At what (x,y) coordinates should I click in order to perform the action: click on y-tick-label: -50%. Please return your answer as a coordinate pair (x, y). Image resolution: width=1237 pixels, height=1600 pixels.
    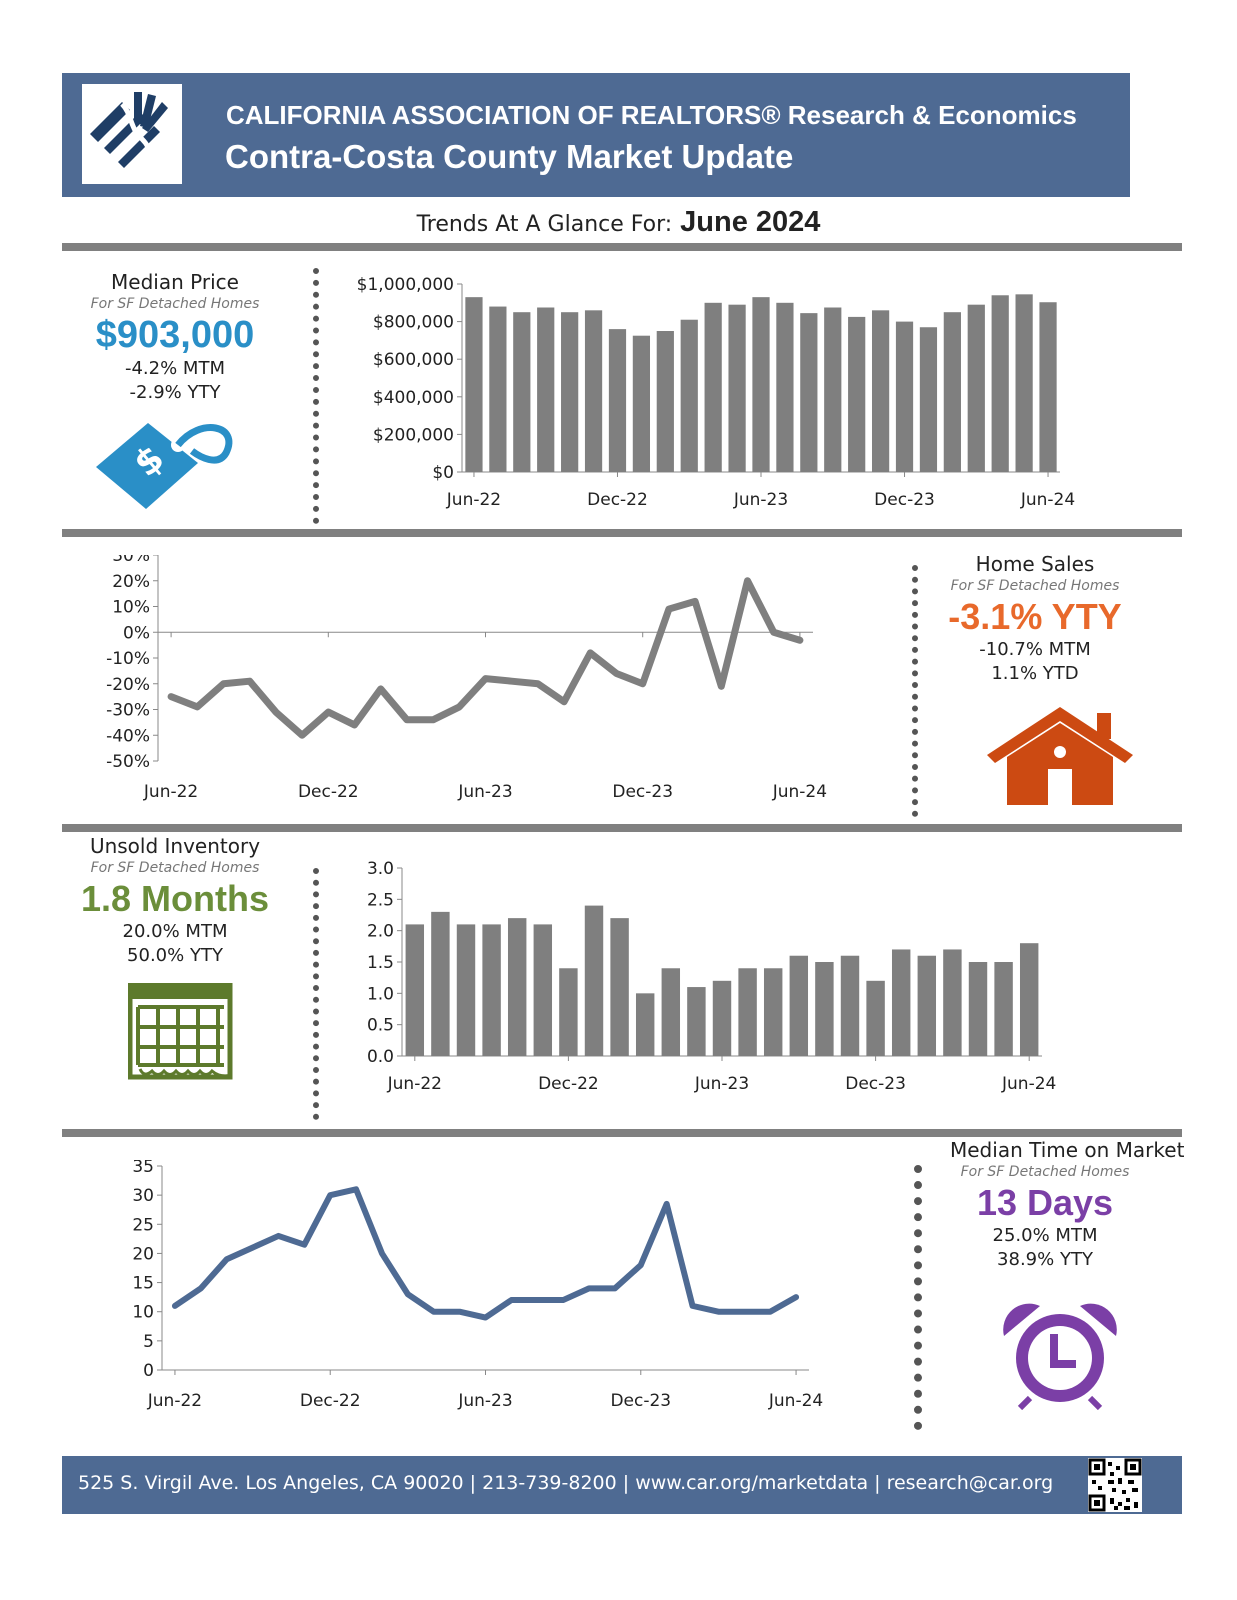
    Looking at the image, I should click on (128, 762).